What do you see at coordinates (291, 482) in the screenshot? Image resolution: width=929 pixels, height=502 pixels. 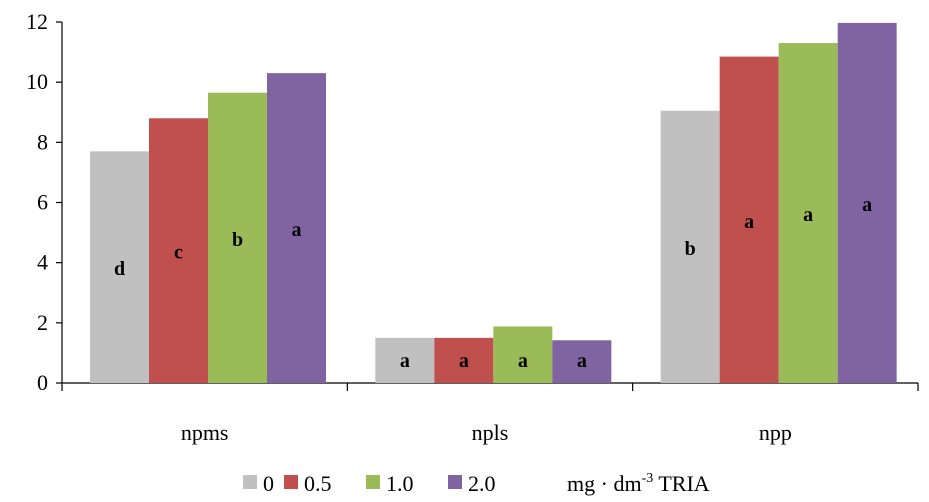 I see `legend-swatch-0.5` at bounding box center [291, 482].